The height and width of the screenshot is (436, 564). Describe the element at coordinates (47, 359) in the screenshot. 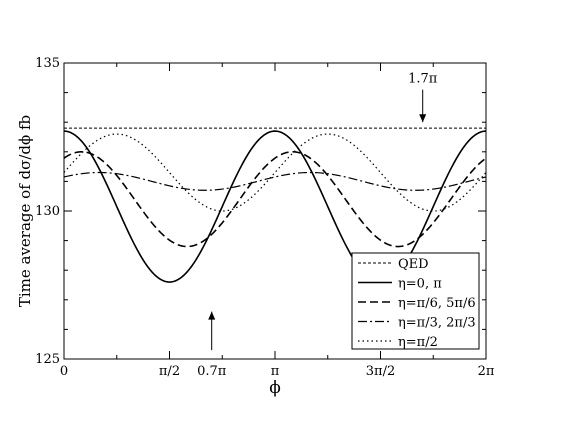

I see `y-tick-label: 125` at that location.